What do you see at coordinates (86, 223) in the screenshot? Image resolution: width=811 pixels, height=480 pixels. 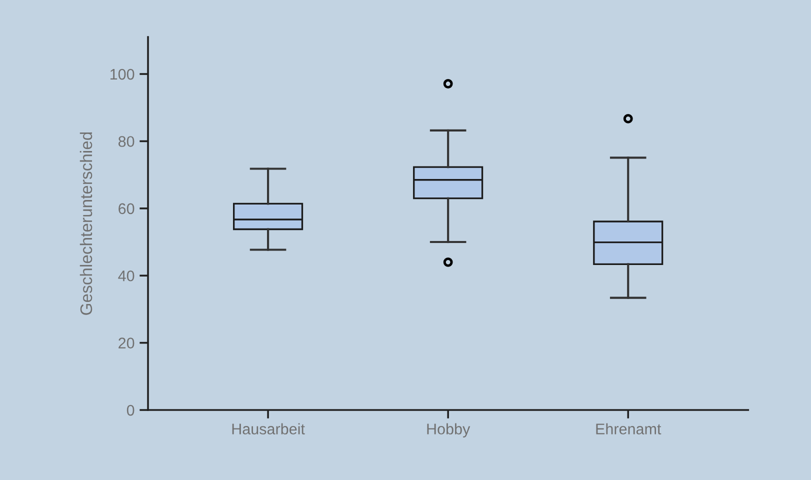 I see `y-axis-title: Geschlechterunterschied` at bounding box center [86, 223].